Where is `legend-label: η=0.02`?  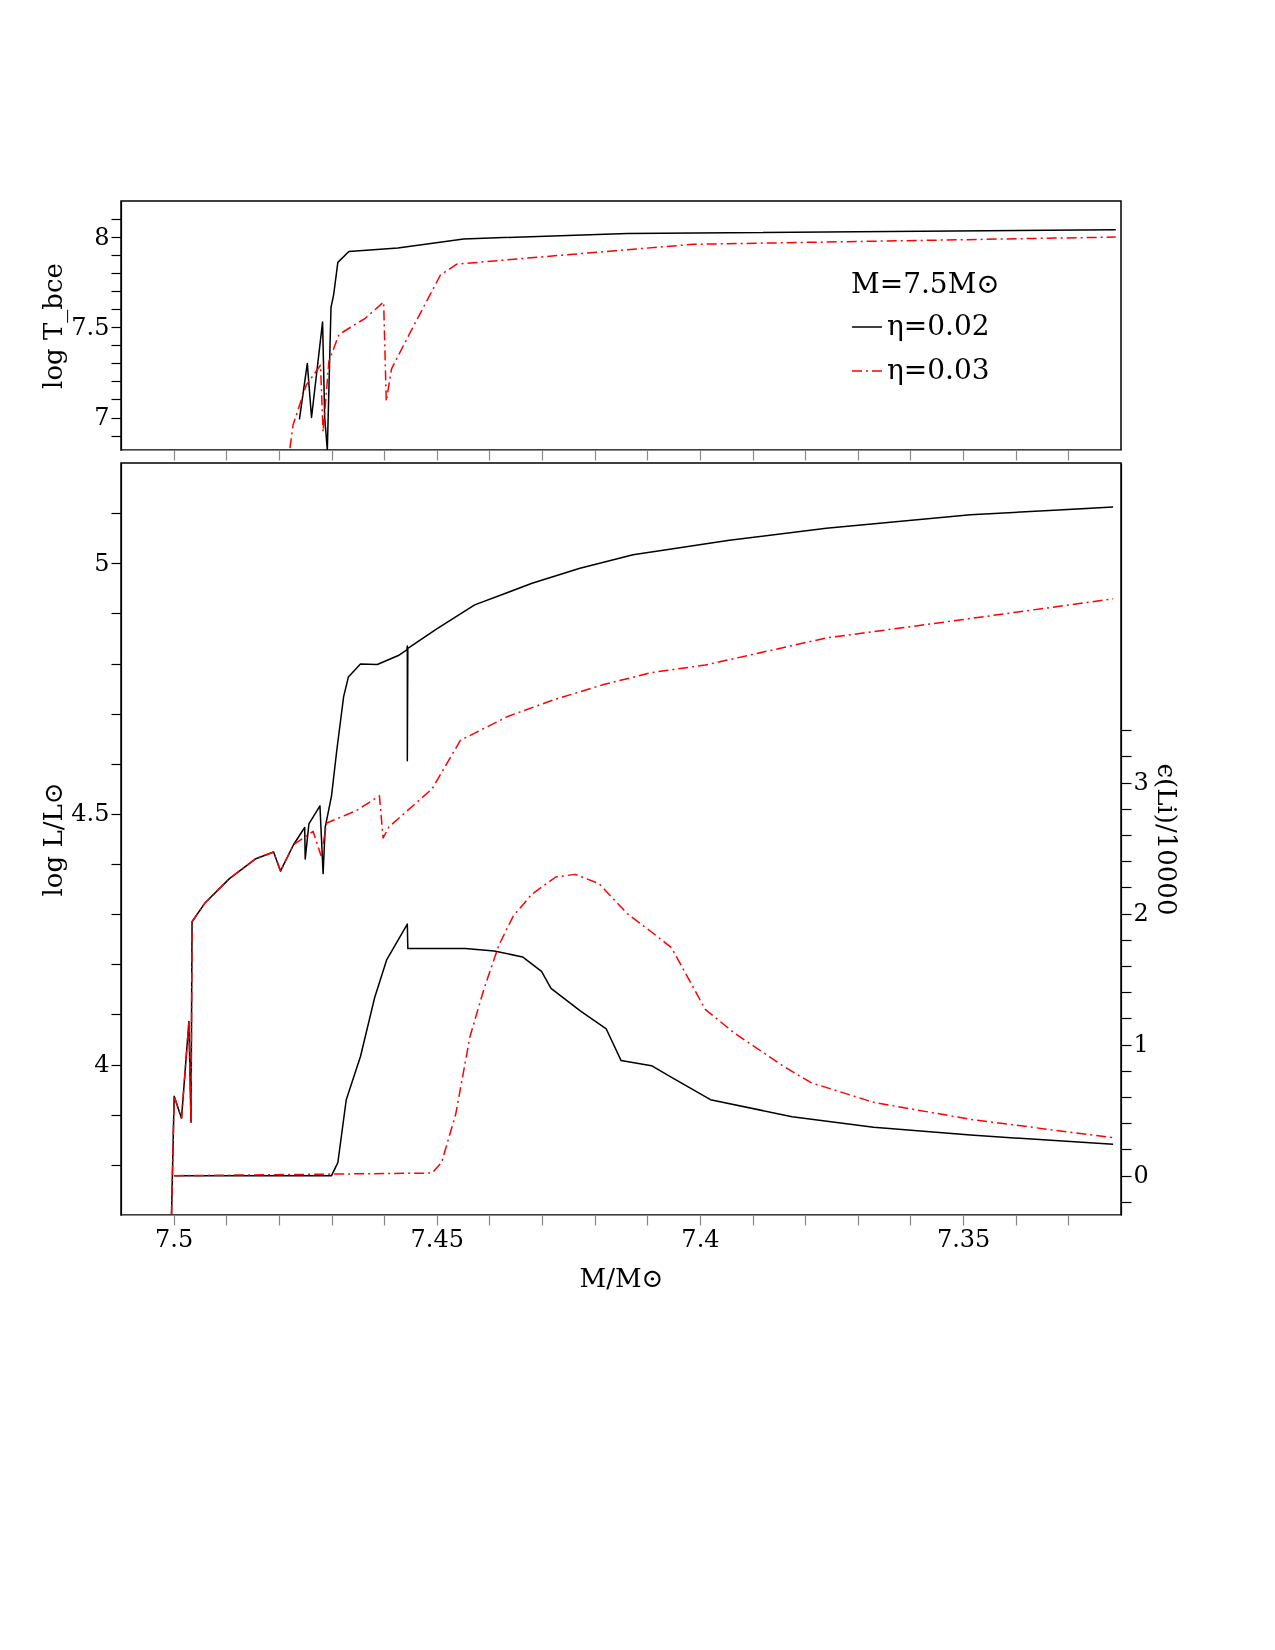 legend-label: η=0.02 is located at coordinates (938, 325).